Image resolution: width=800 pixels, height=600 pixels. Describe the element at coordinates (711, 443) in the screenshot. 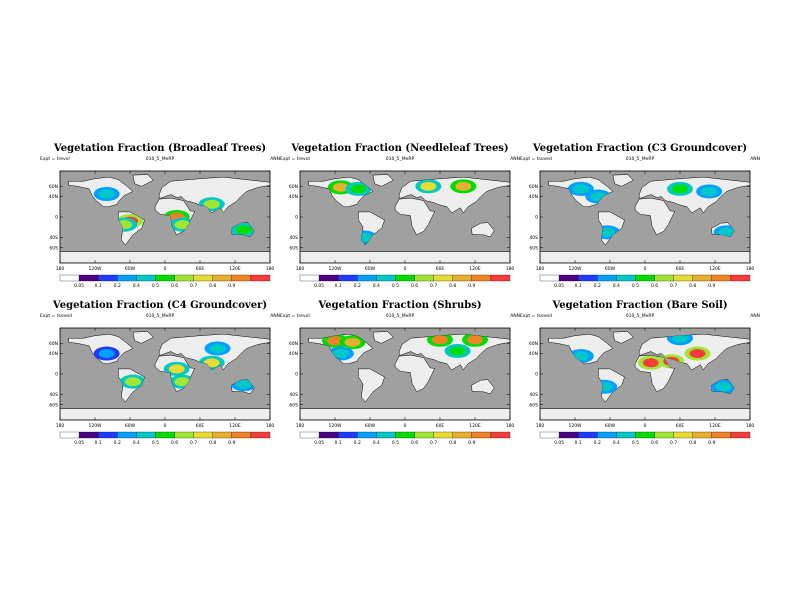

I see `colorbar-label: 0.9` at that location.